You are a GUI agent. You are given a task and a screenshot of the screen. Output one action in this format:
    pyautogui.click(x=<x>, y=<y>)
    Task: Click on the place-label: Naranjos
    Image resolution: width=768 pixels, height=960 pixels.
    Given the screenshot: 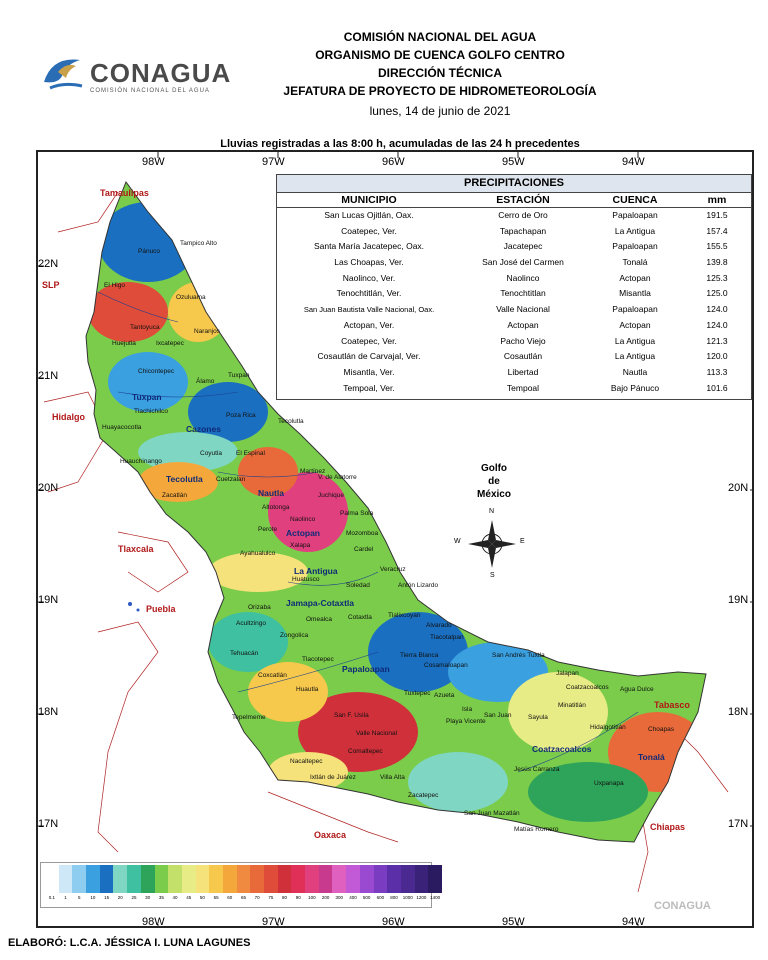 What is the action you would take?
    pyautogui.click(x=207, y=331)
    